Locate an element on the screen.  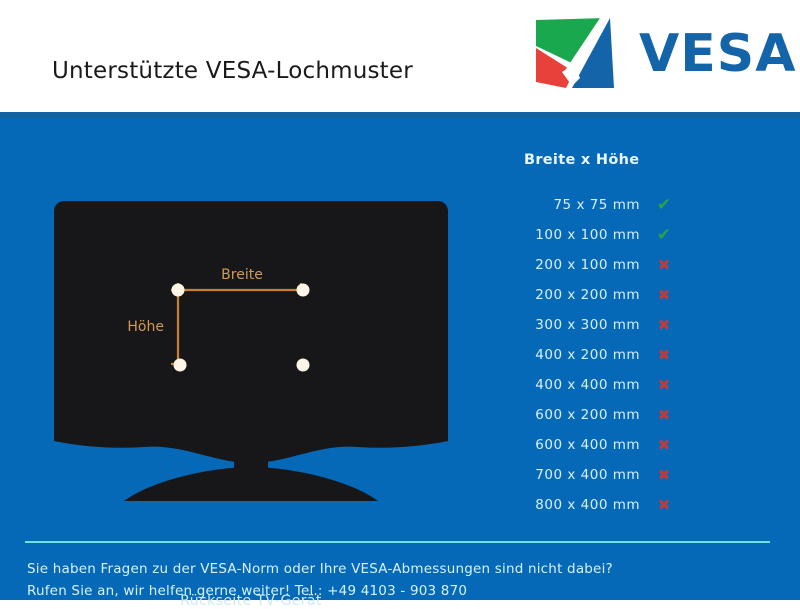
pattern-size-label: 600 x 200 mm is located at coordinates (587, 415).